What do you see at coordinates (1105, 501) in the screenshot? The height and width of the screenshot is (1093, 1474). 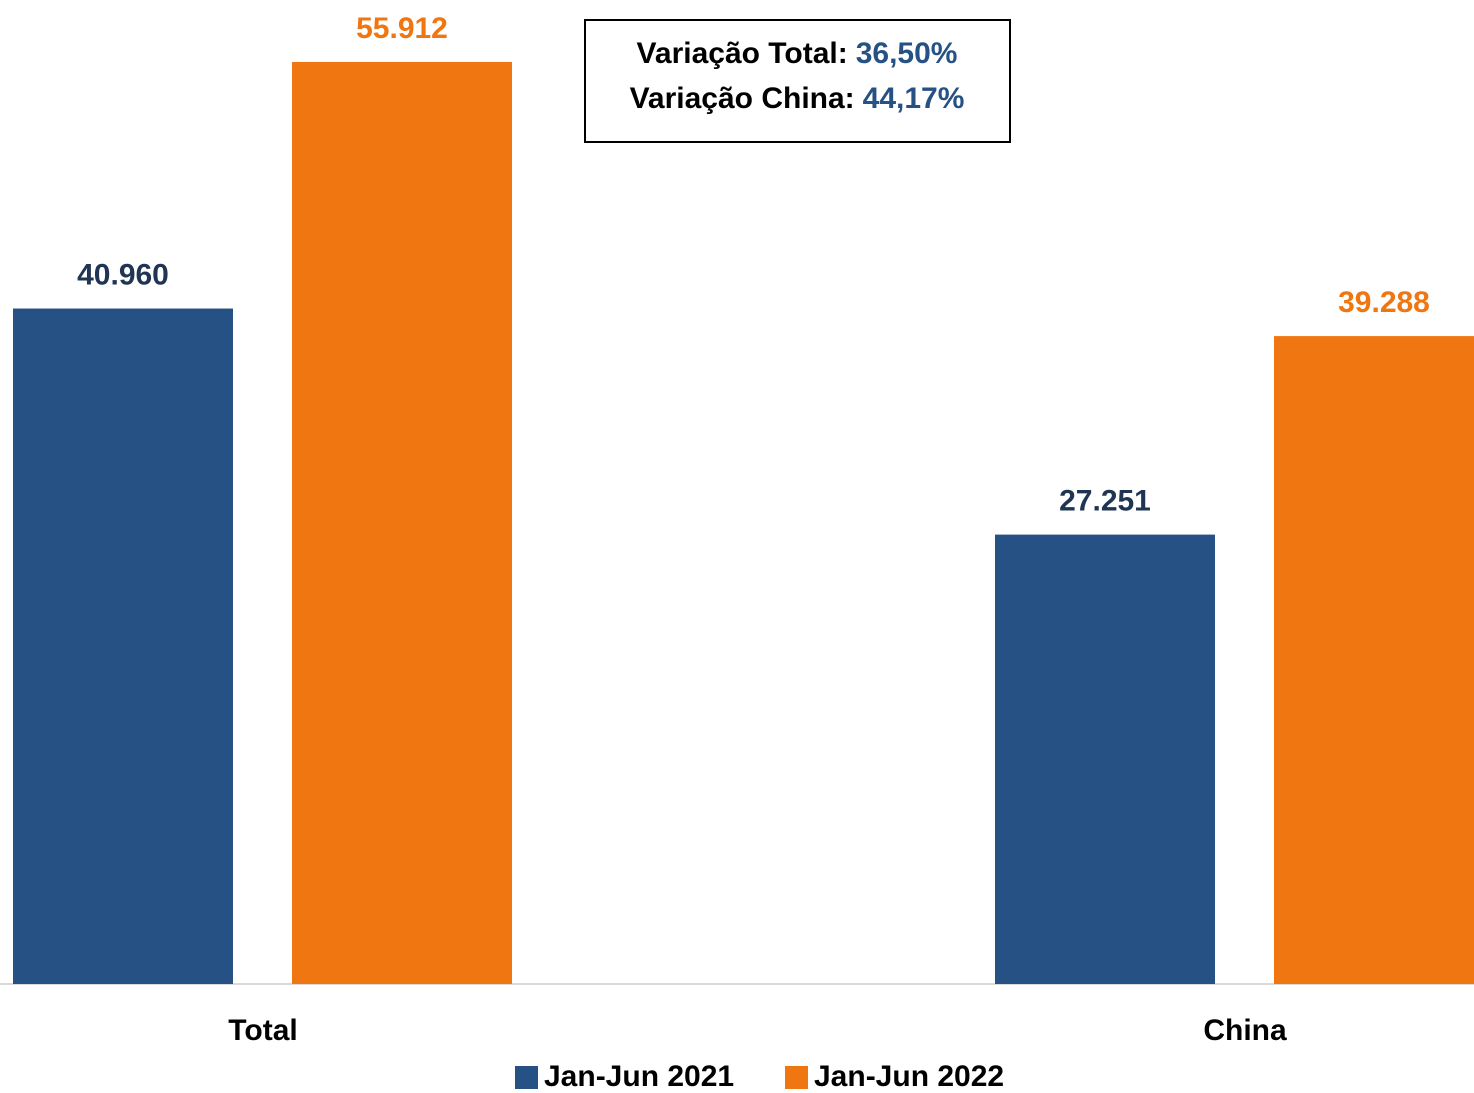 I see `data-label: 27.251` at bounding box center [1105, 501].